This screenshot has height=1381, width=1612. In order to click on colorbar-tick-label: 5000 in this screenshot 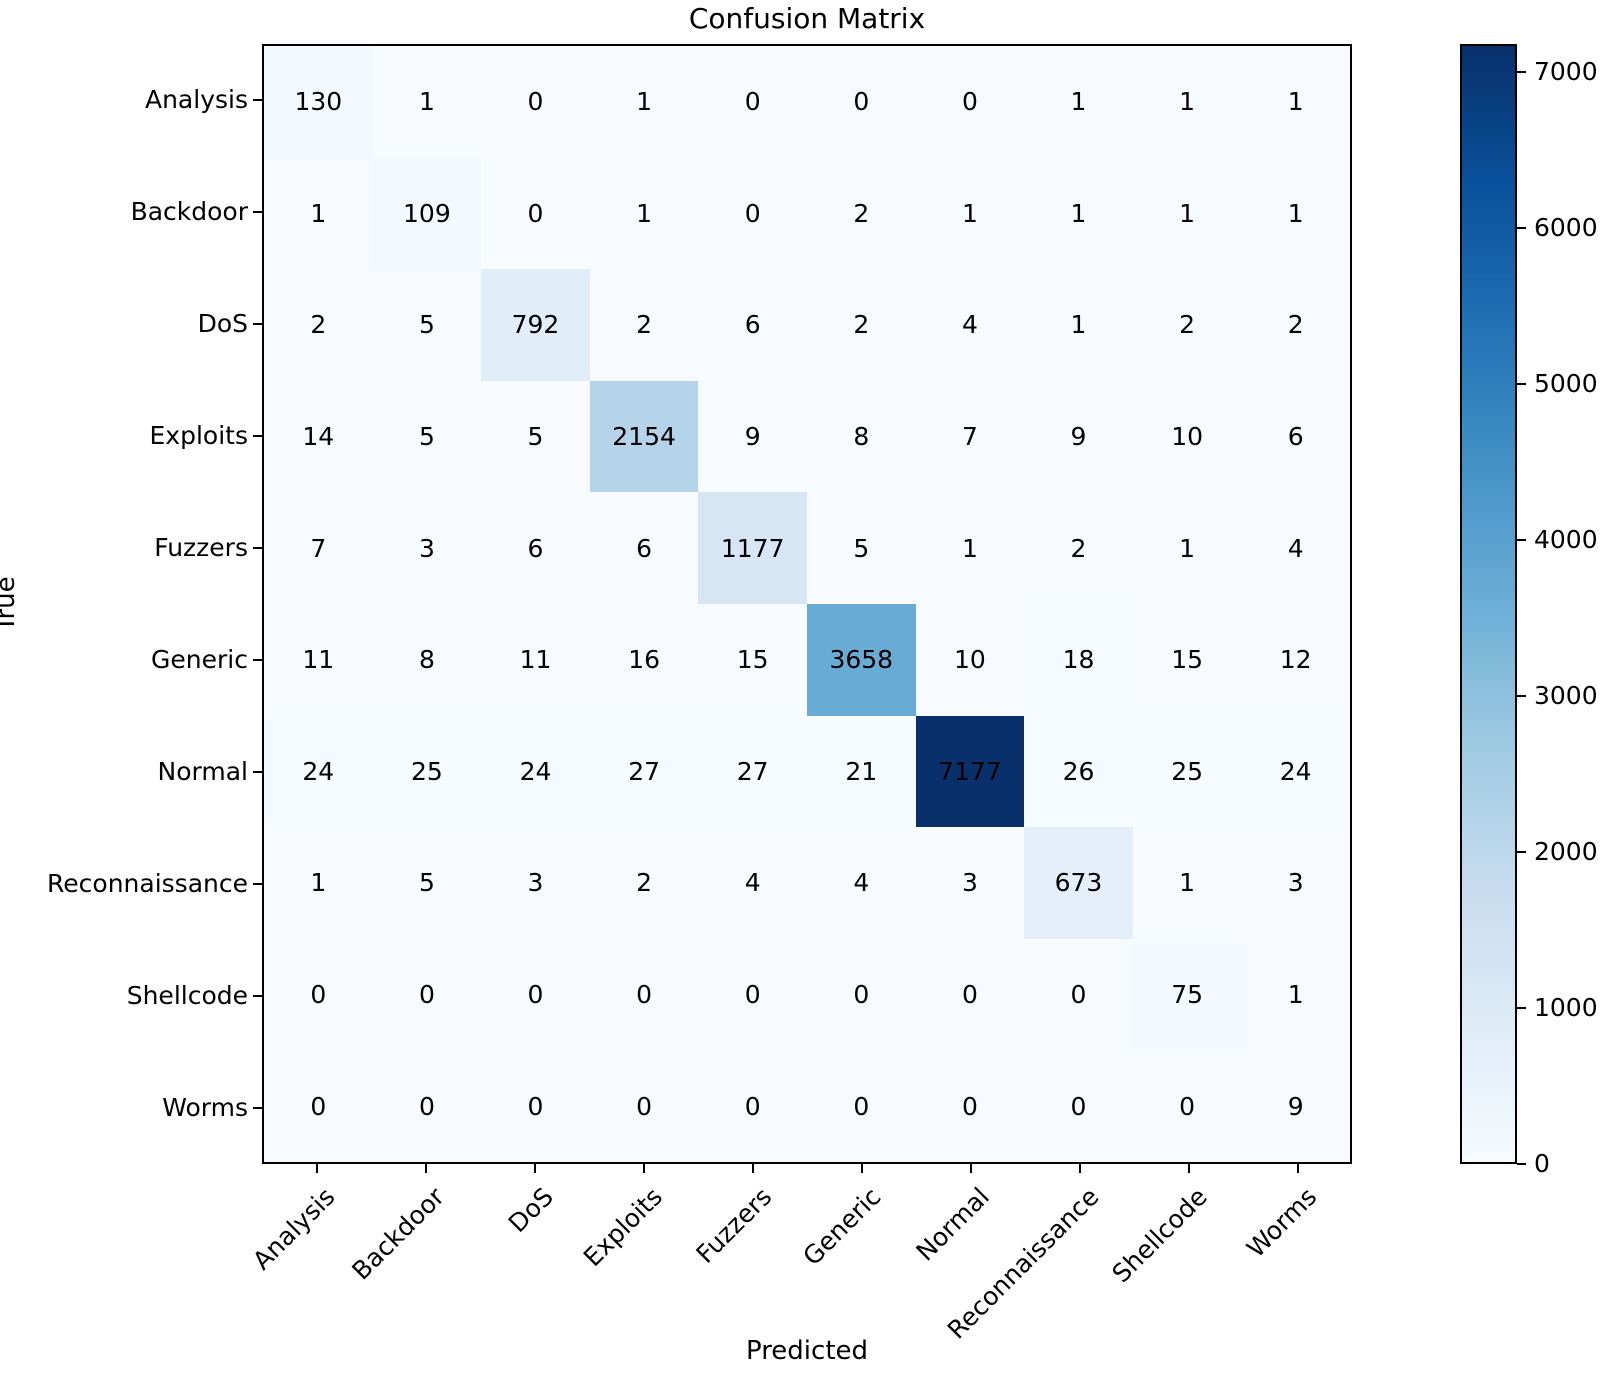, I will do `click(1566, 383)`.